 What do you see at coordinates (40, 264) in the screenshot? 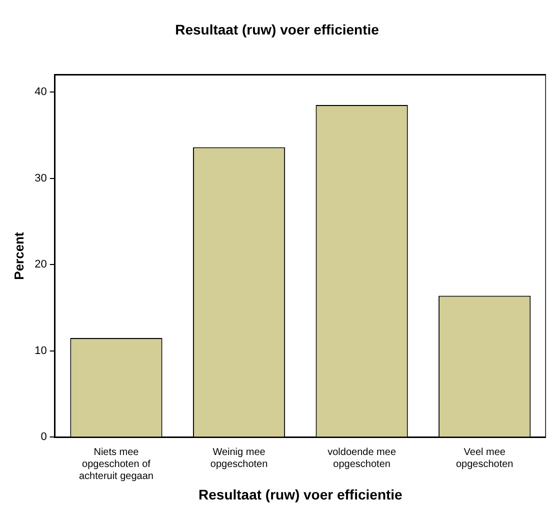
I see `y-tick-label: 20` at bounding box center [40, 264].